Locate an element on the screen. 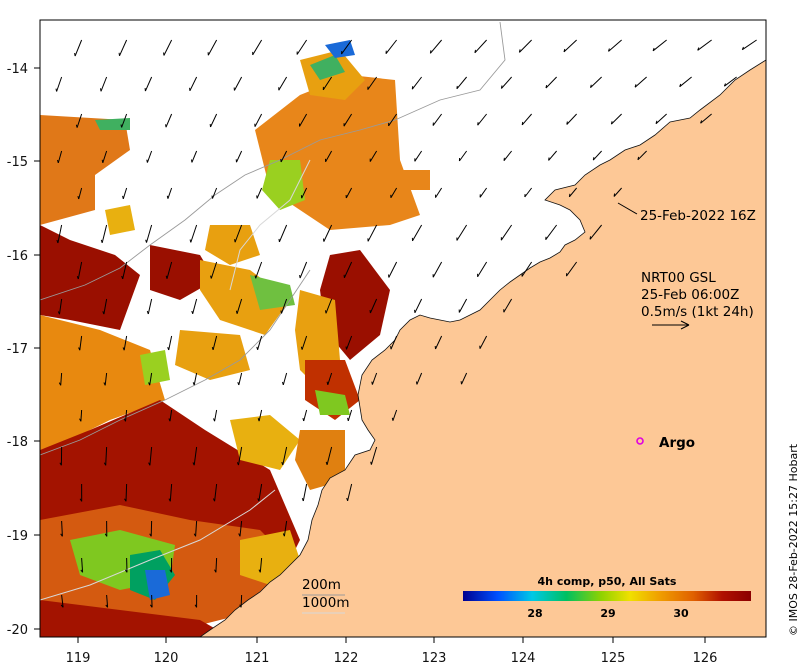  y-axis: -14 -15 -16 -17 -18 -19 -20 is located at coordinates (23, 350).